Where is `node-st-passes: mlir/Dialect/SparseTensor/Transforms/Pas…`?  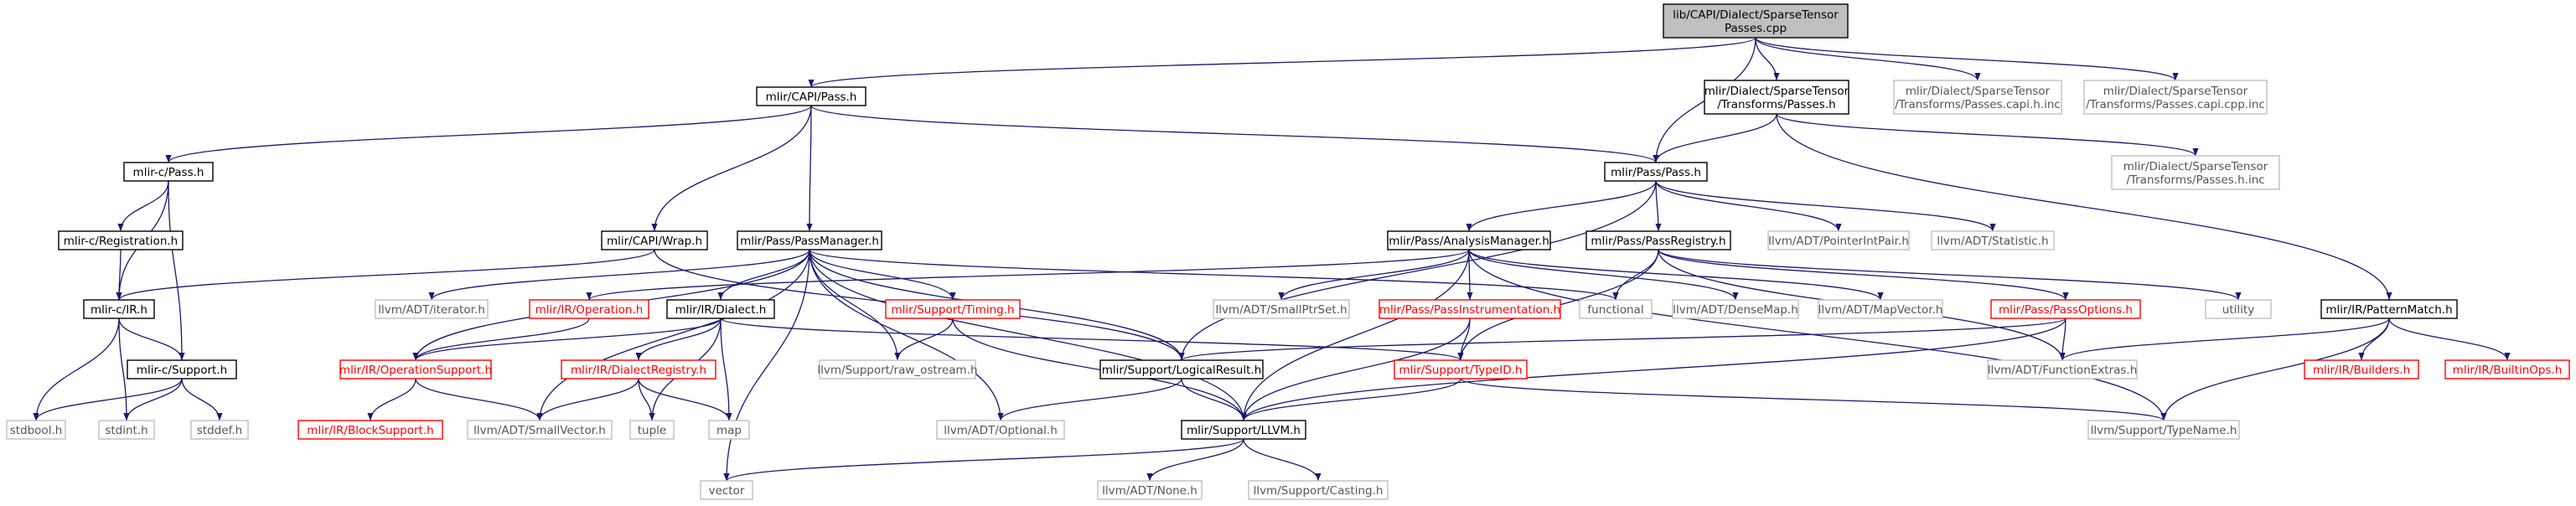 node-st-passes: mlir/Dialect/SparseTensor/Transforms/Pas… is located at coordinates (1776, 97).